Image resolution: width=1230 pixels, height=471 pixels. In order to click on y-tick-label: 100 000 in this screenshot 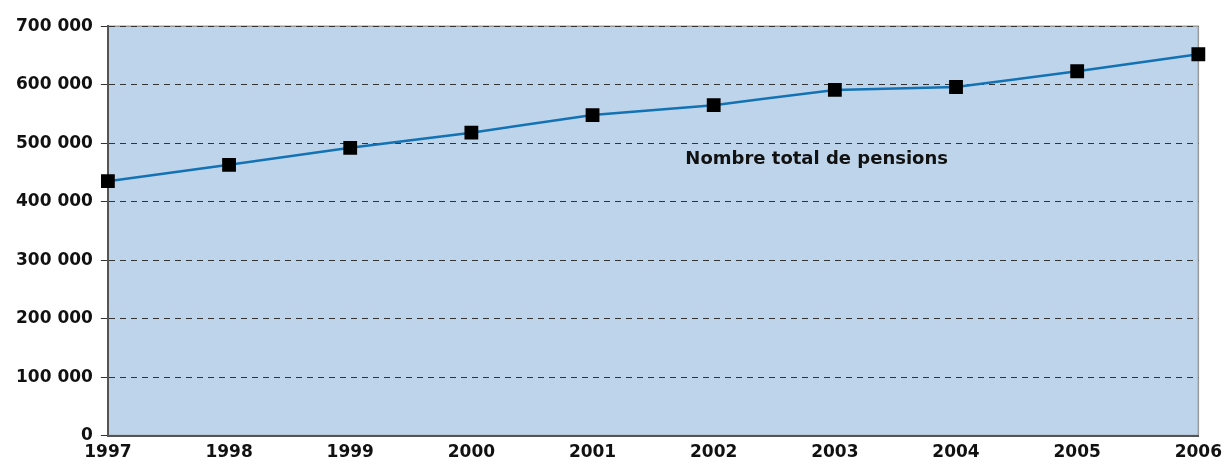, I will do `click(55, 375)`.